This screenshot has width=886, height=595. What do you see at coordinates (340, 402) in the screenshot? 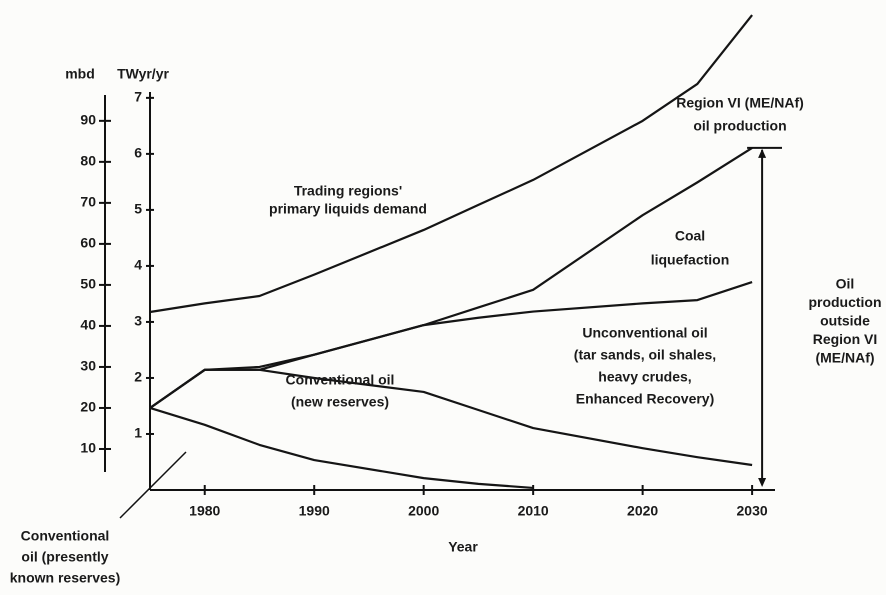
I see `annotation: (new reserves)` at bounding box center [340, 402].